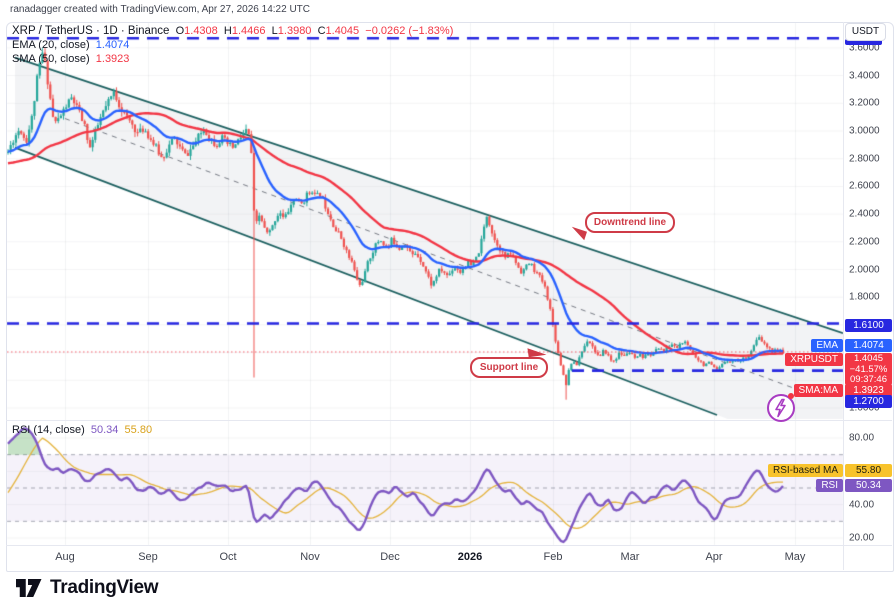 The height and width of the screenshot is (609, 896). What do you see at coordinates (274, 31) in the screenshot?
I see `low-label: L` at bounding box center [274, 31].